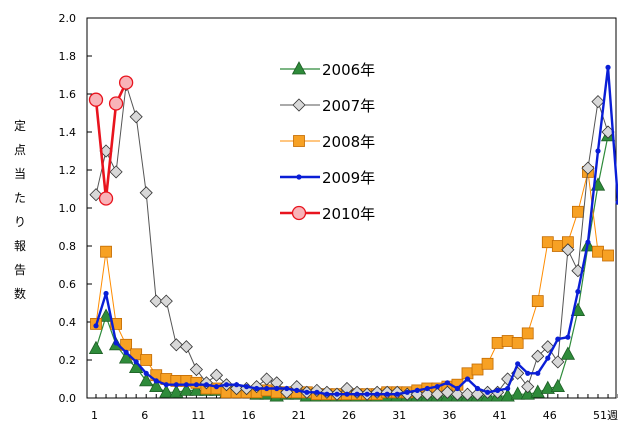  I want to click on x-tick-label: 51週, so click(605, 415).